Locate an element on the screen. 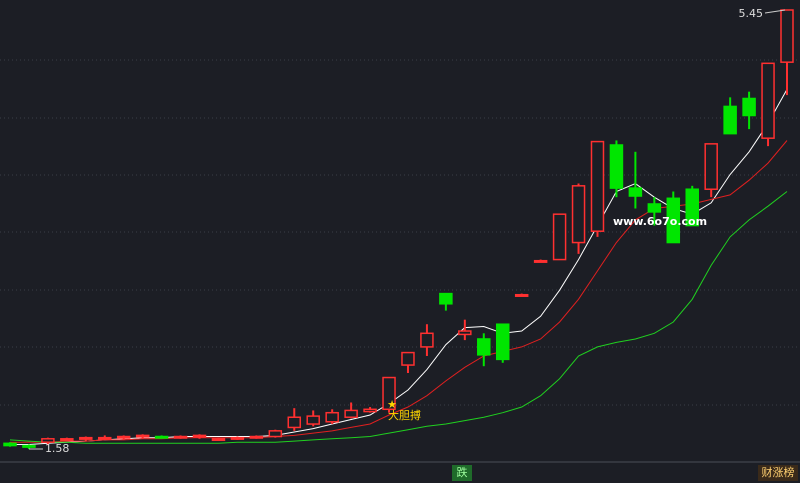 This screenshot has height=483, width=800. annotation: 1.58 is located at coordinates (57, 448).